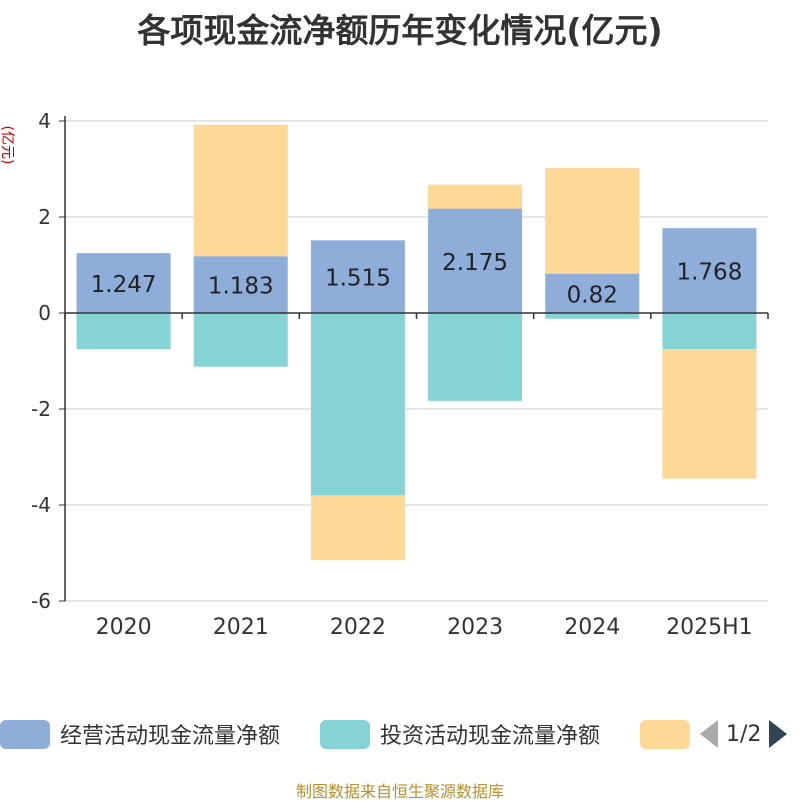 The width and height of the screenshot is (800, 802). What do you see at coordinates (345, 734) in the screenshot?
I see `legend-swatch-investing` at bounding box center [345, 734].